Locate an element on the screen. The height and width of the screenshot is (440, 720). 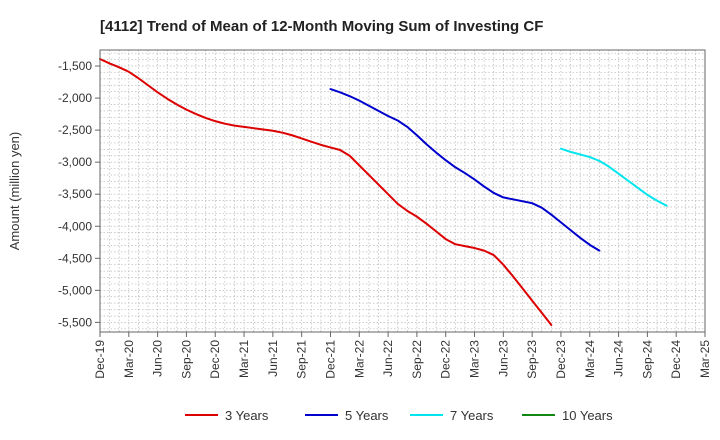
y-tick-label: -4,500 is located at coordinates (75, 258).